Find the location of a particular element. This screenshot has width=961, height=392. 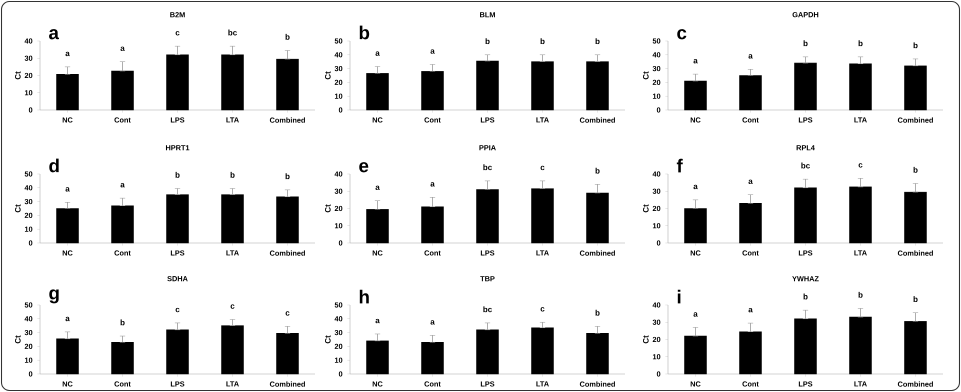

text: d is located at coordinates (54, 165).